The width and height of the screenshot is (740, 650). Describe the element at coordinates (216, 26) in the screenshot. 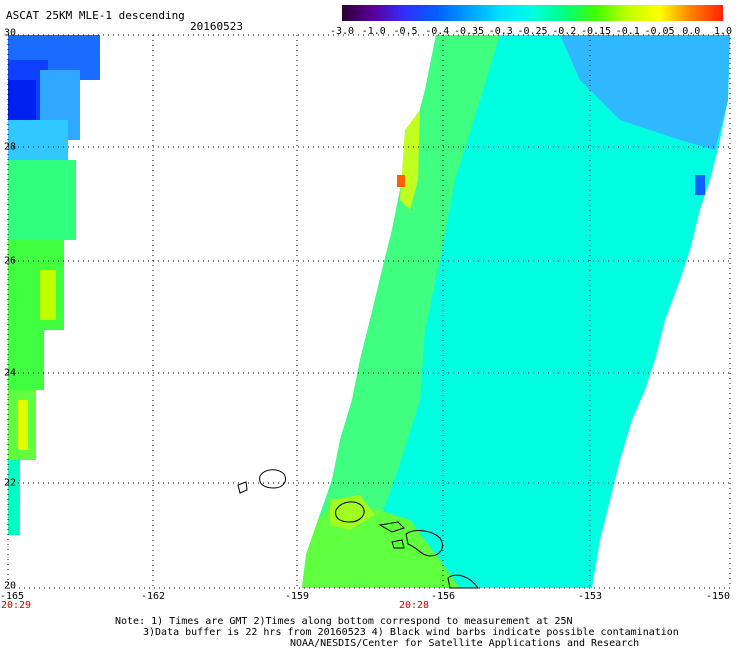

I see `map-date: 20160523` at that location.